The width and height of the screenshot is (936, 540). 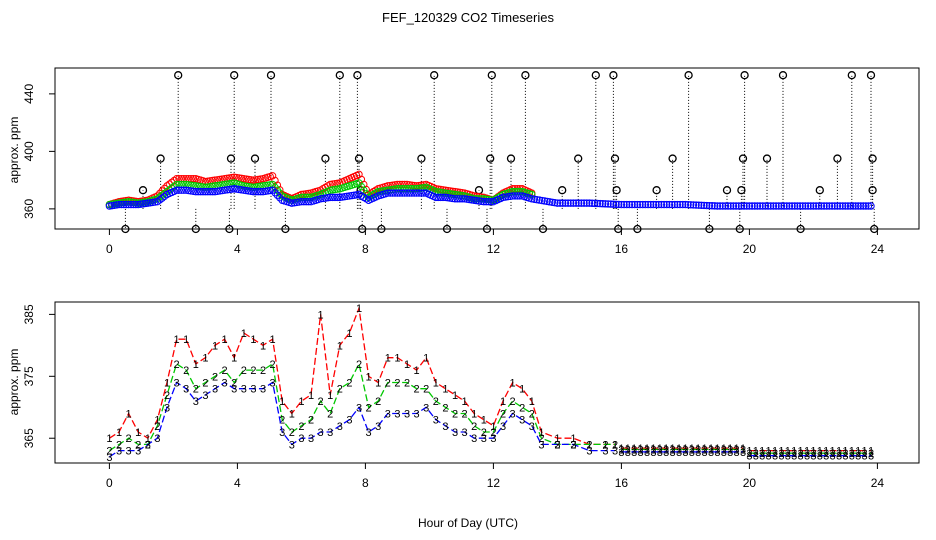 I want to click on bottom-x-tick-label: 0, so click(x=109, y=483).